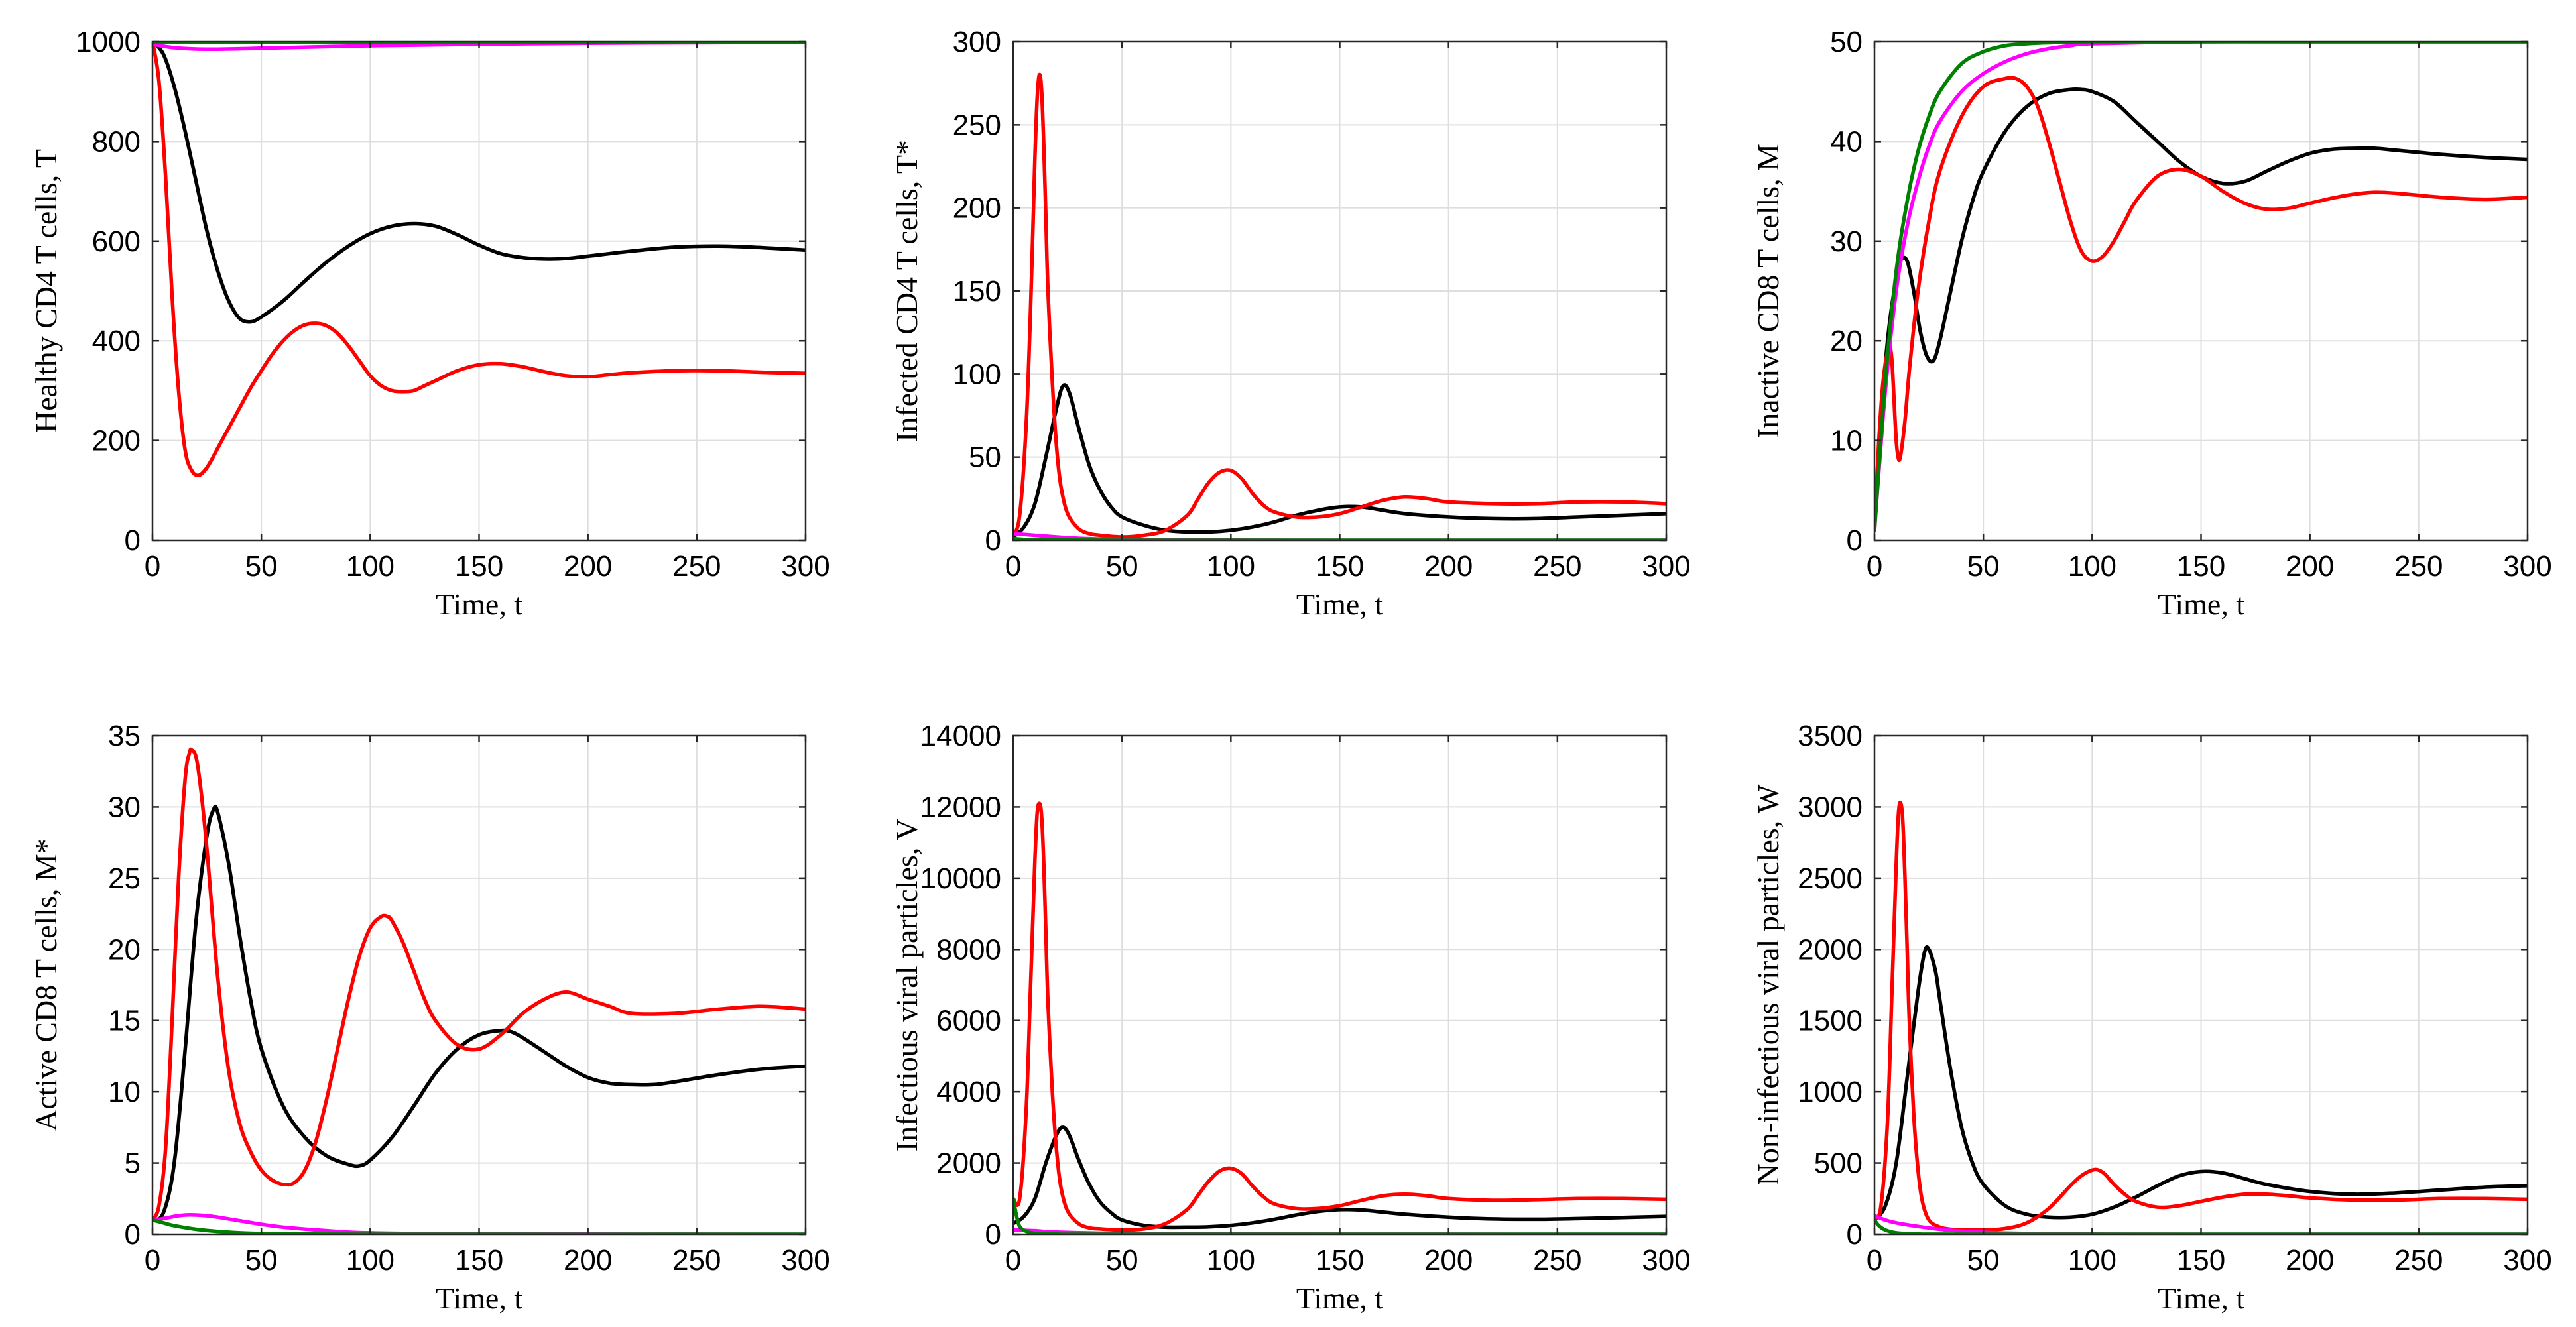  I want to click on y-tick-label: 4000, so click(968, 1092).